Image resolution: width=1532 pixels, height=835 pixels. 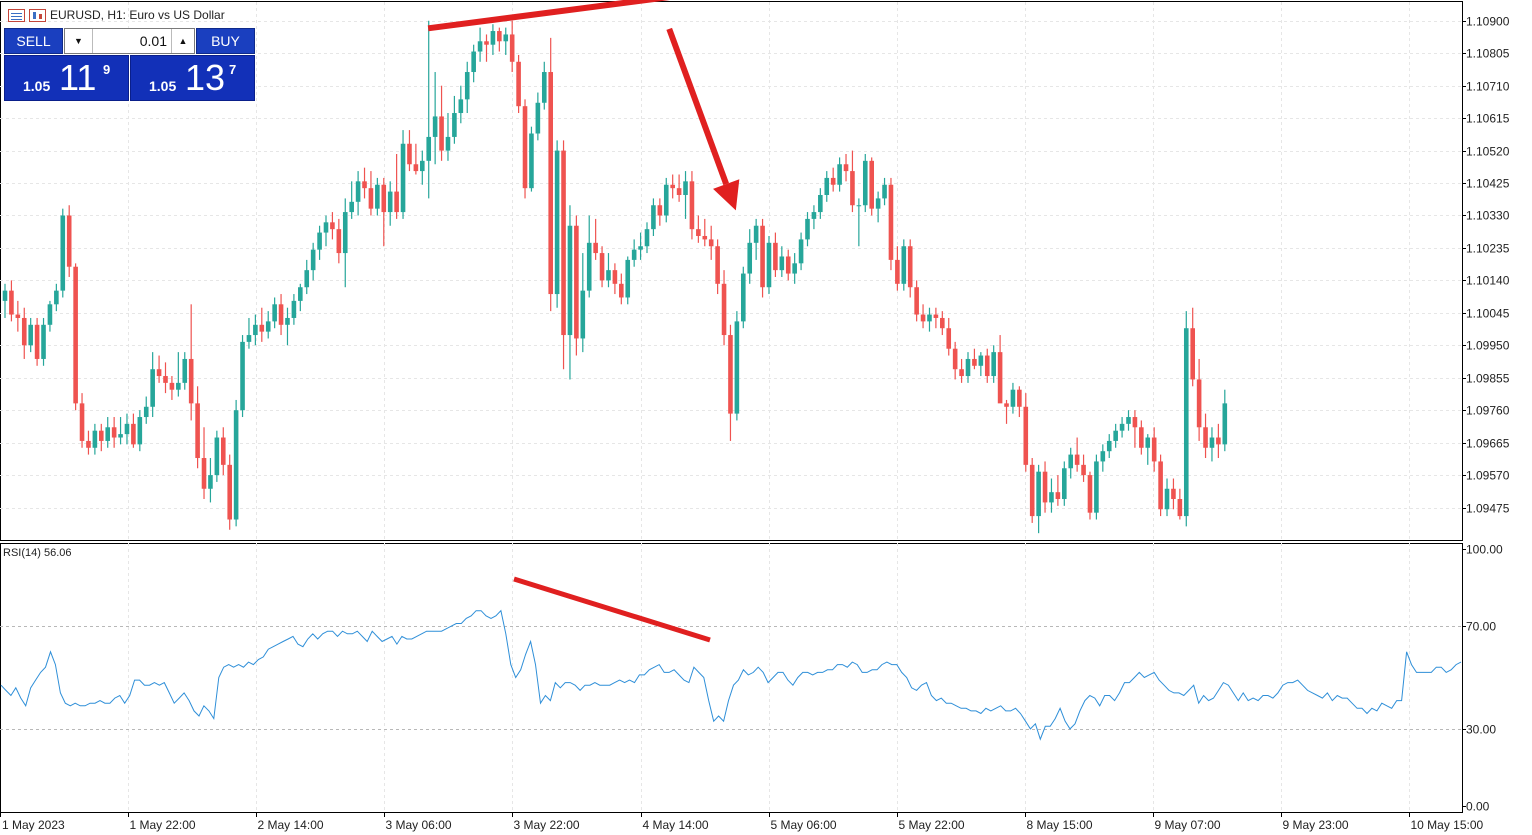 What do you see at coordinates (79, 41) in the screenshot?
I see `lot-decrease-icon: ▼` at bounding box center [79, 41].